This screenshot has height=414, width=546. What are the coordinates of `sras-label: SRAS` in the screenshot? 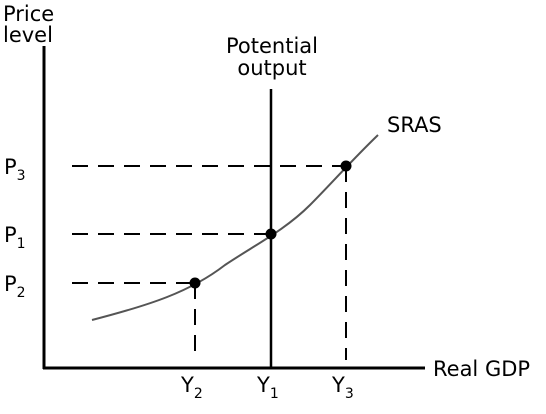 It's located at (414, 125).